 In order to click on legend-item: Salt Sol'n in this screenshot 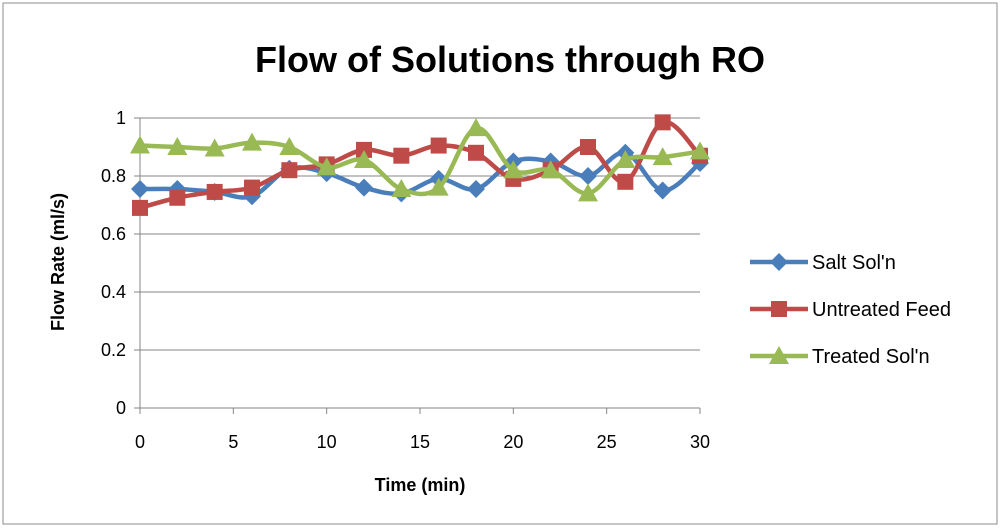, I will do `click(823, 263)`.